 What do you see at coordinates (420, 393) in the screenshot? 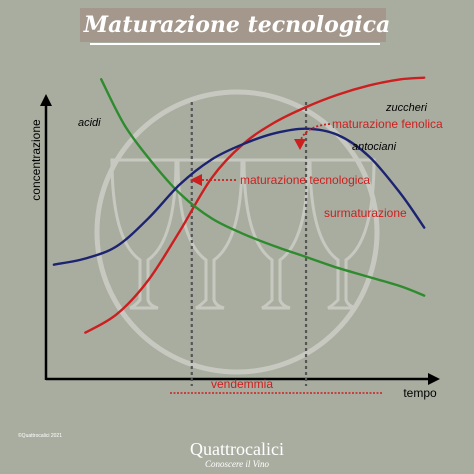
I see `x-axis-label: tempo` at bounding box center [420, 393].